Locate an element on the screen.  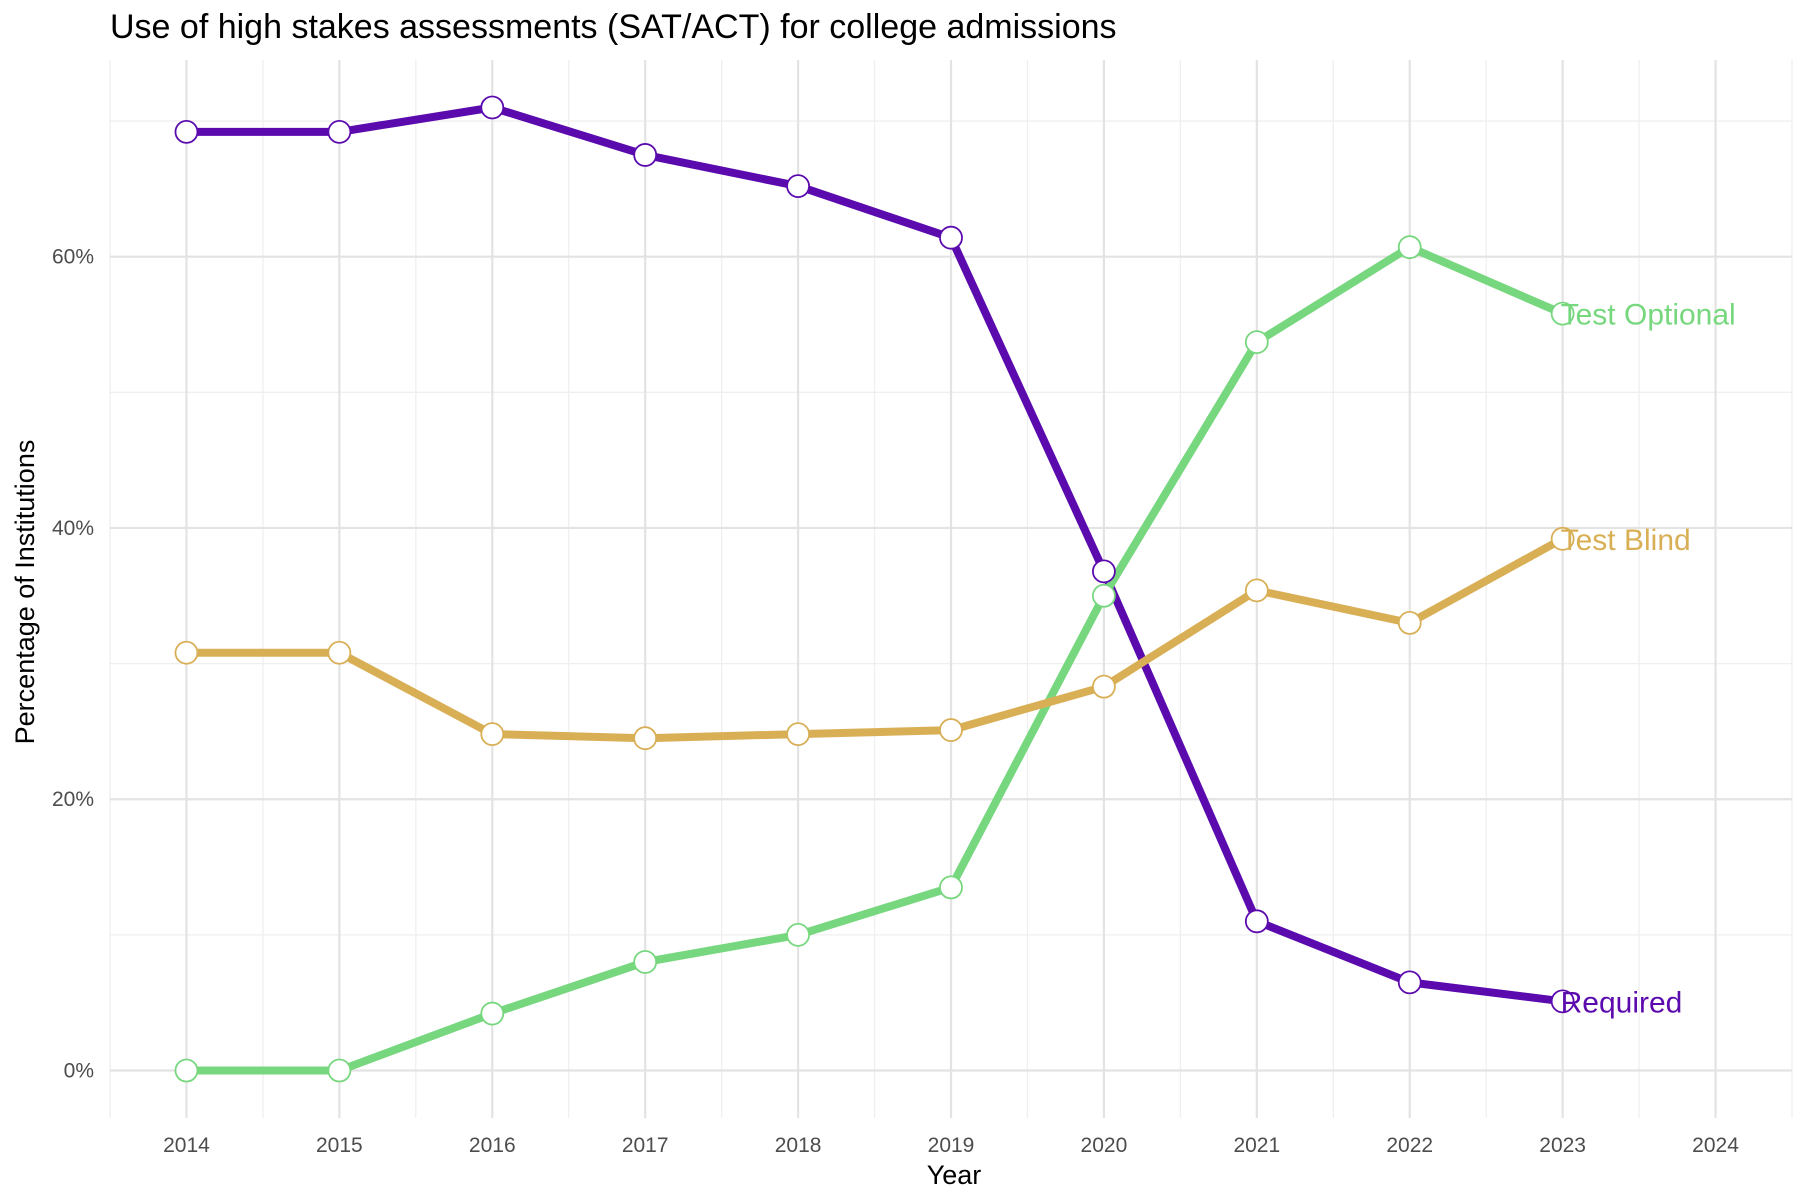
series-labels: Required Test Optional Test Blind is located at coordinates (1648, 659).